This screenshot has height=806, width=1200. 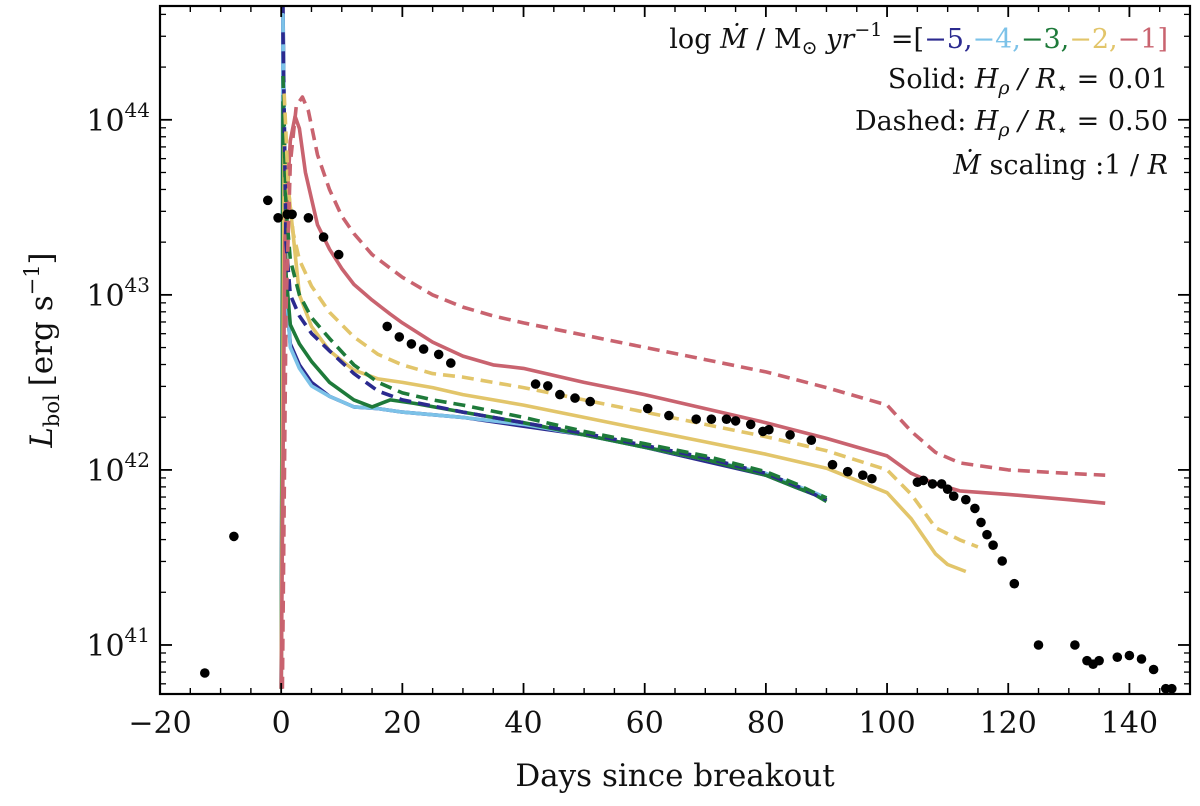 What do you see at coordinates (948, 39) in the screenshot?
I see `legend-mdot-minus5: −5,` at bounding box center [948, 39].